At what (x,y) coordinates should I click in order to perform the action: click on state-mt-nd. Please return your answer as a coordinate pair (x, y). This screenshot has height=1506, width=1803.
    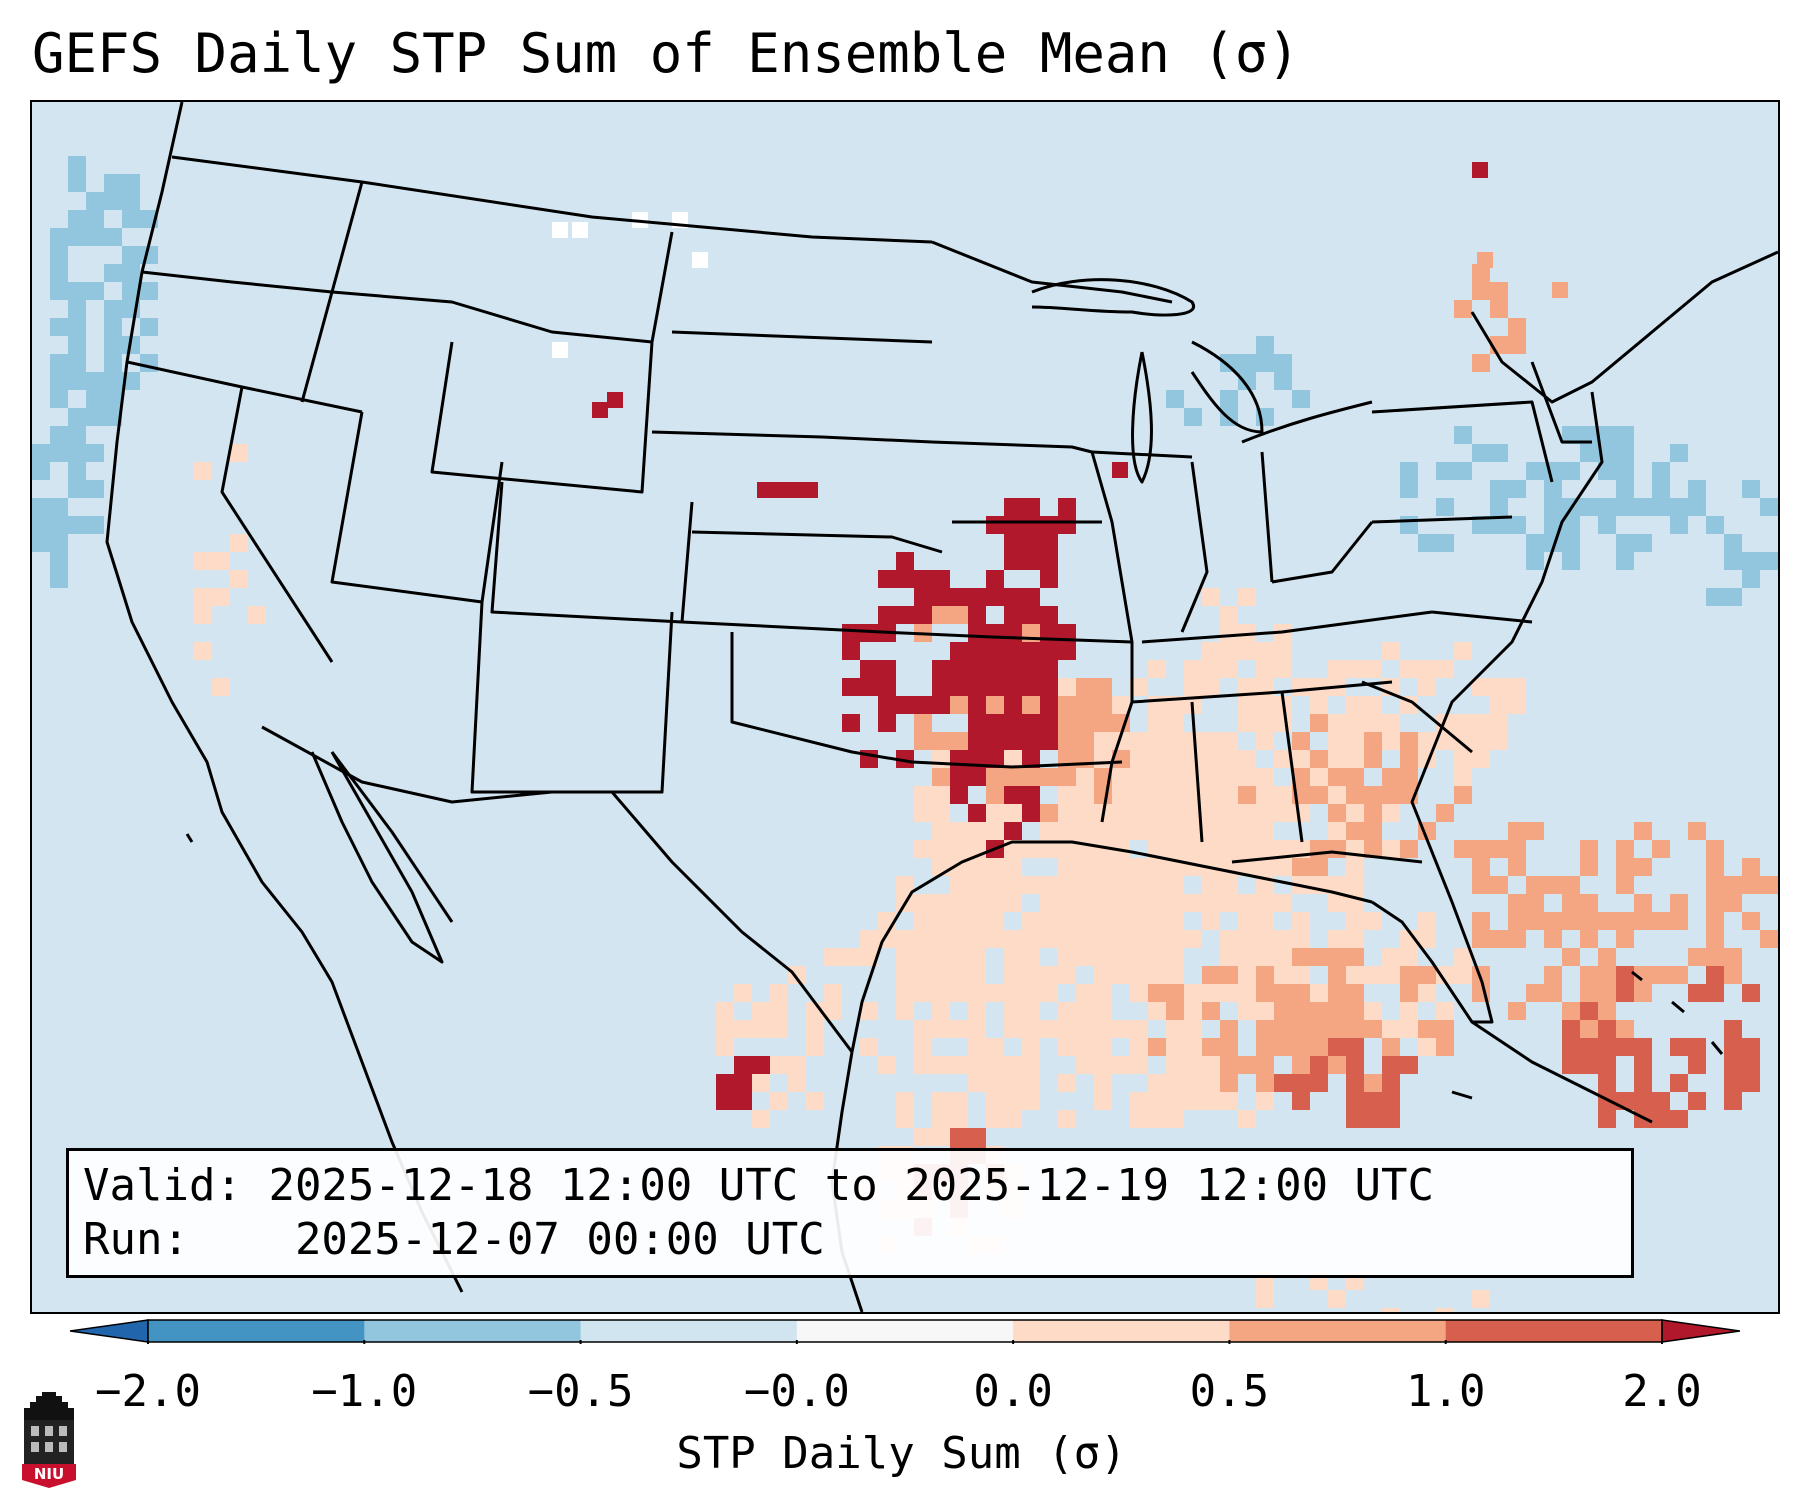
    Looking at the image, I should click on (662, 287).